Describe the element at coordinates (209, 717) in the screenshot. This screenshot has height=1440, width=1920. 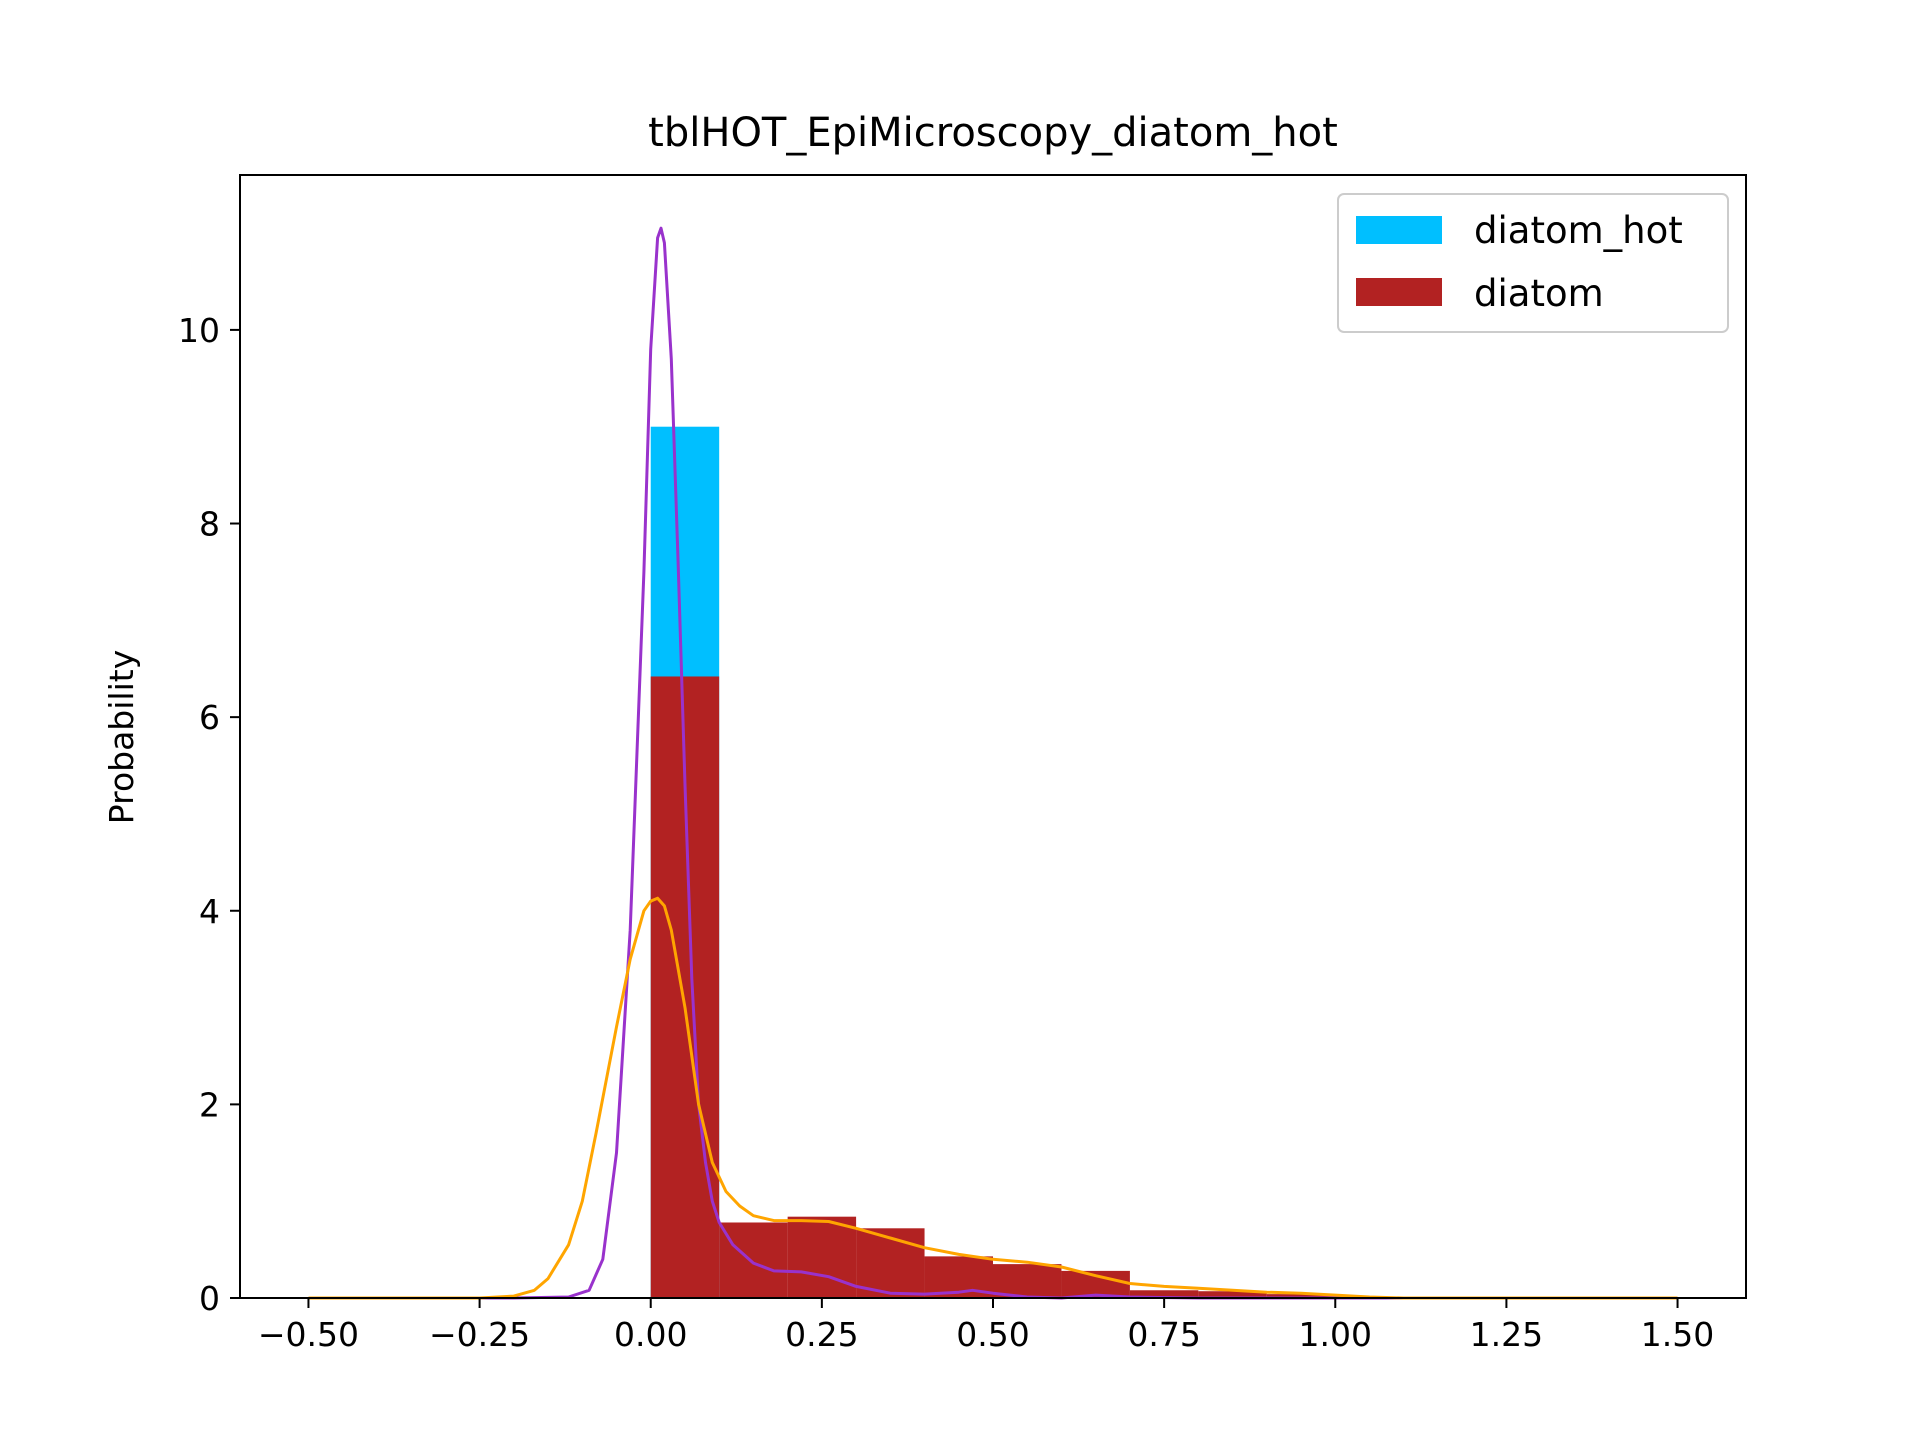
I see `y-tick-label-3: 6` at that location.